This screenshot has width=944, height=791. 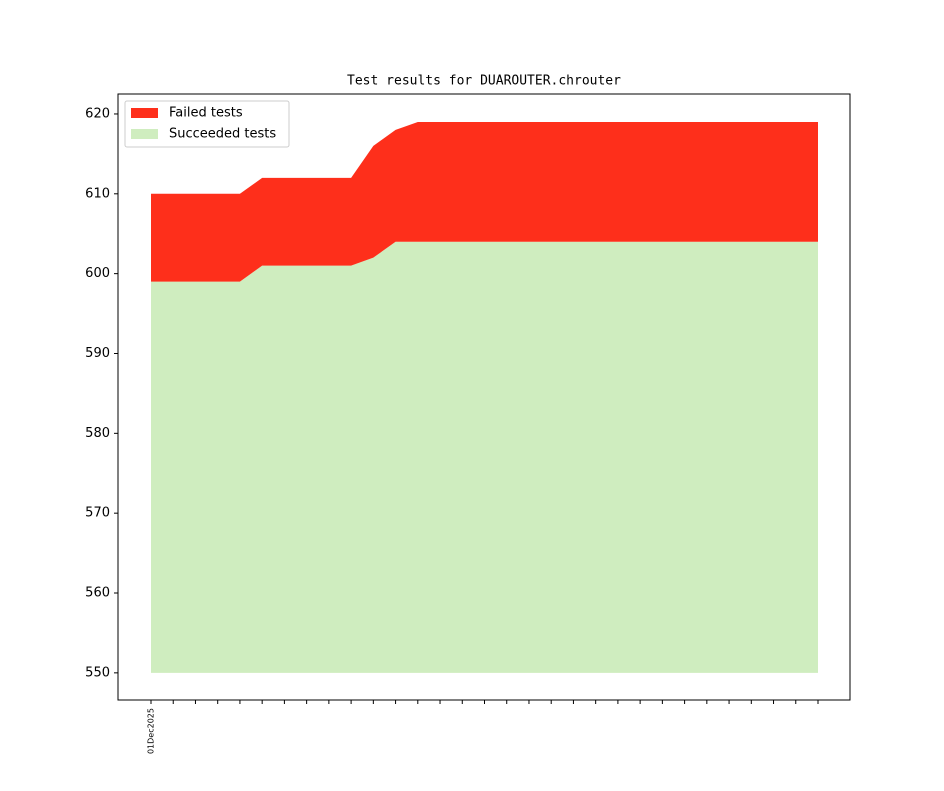 I want to click on legend-label: Failed tests, so click(x=206, y=113).